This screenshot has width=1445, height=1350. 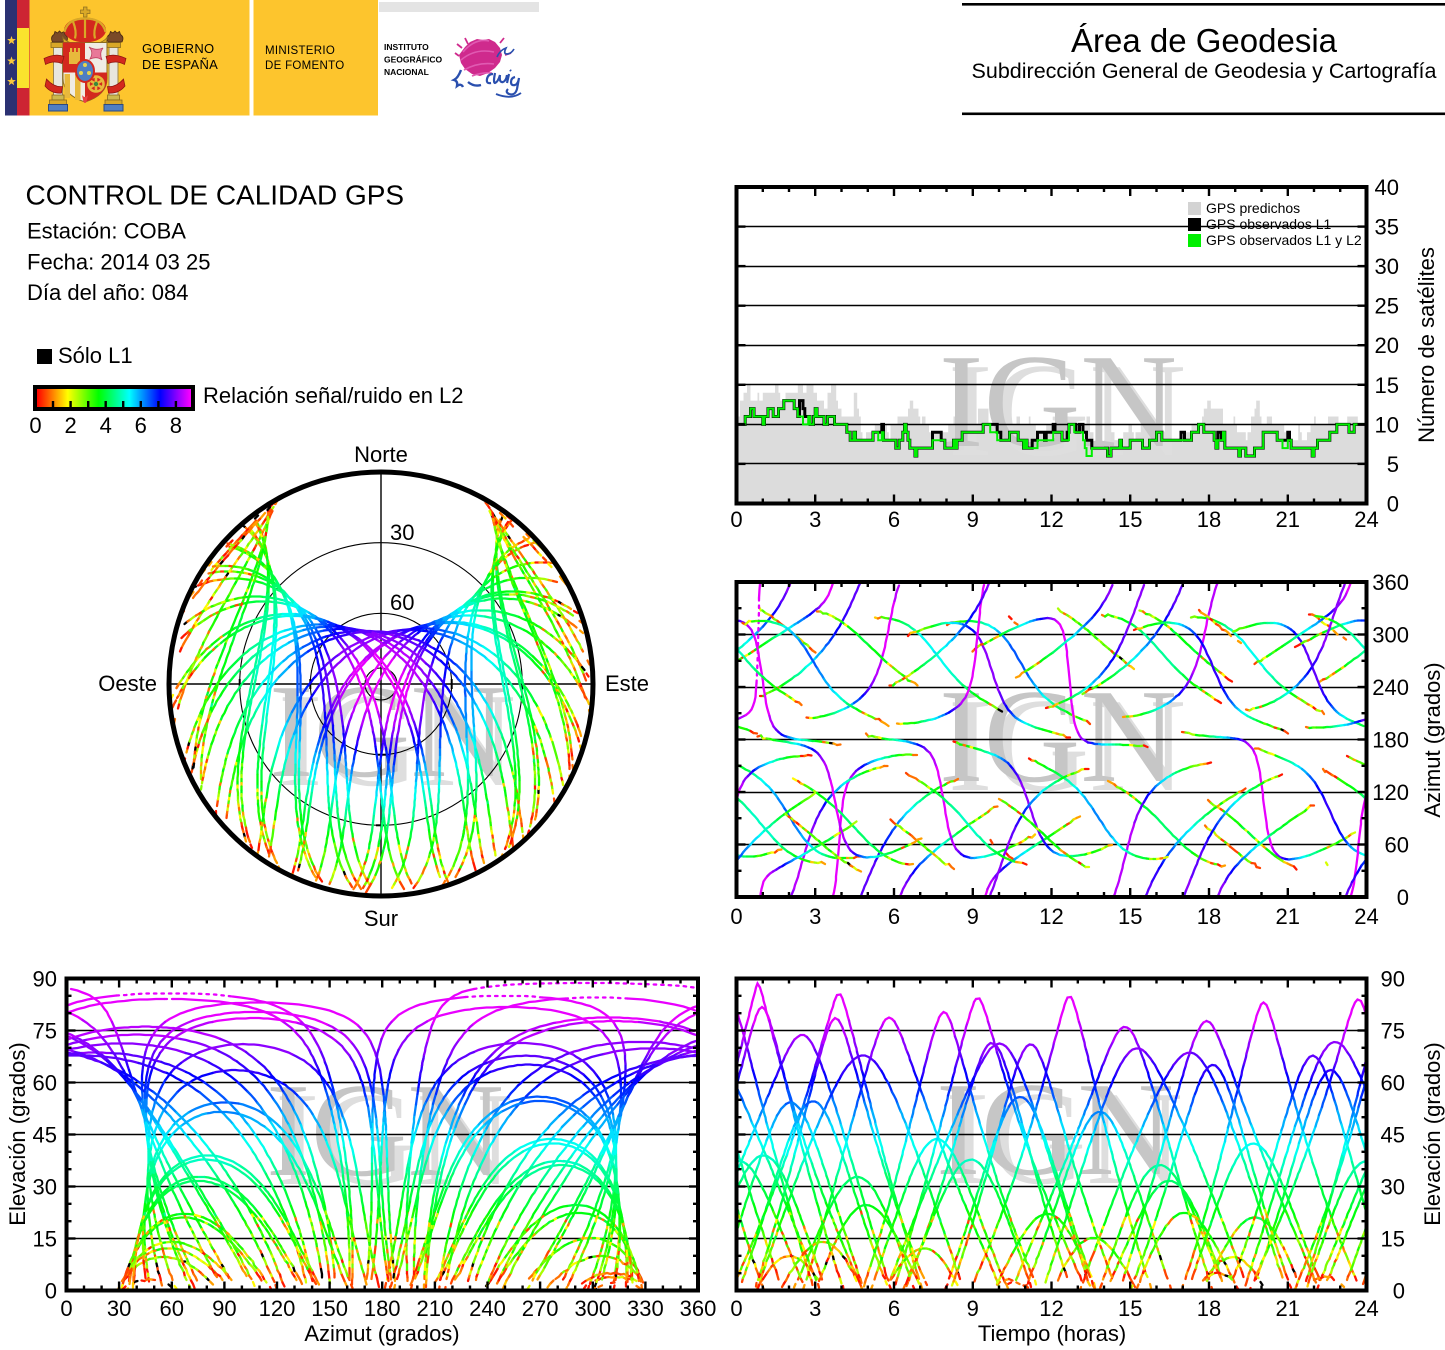 What do you see at coordinates (118, 262) in the screenshot?
I see `svg-text: Fecha: 2014 03 25` at bounding box center [118, 262].